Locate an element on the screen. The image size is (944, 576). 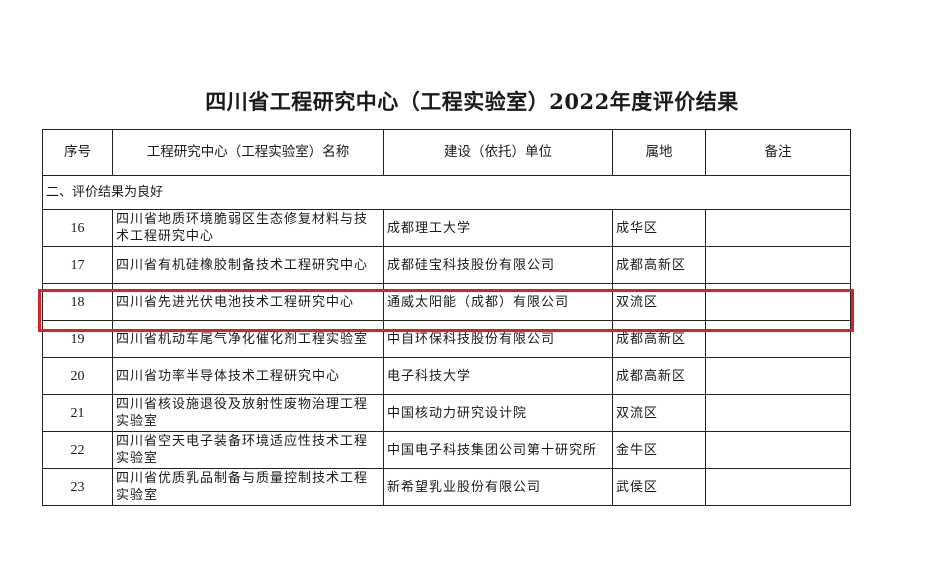
table-row: 17 四川省有机硅橡胶制备技术工程研究中心 成都硅宝科技股份有限公司 成都高新区 is located at coordinates (446, 265).